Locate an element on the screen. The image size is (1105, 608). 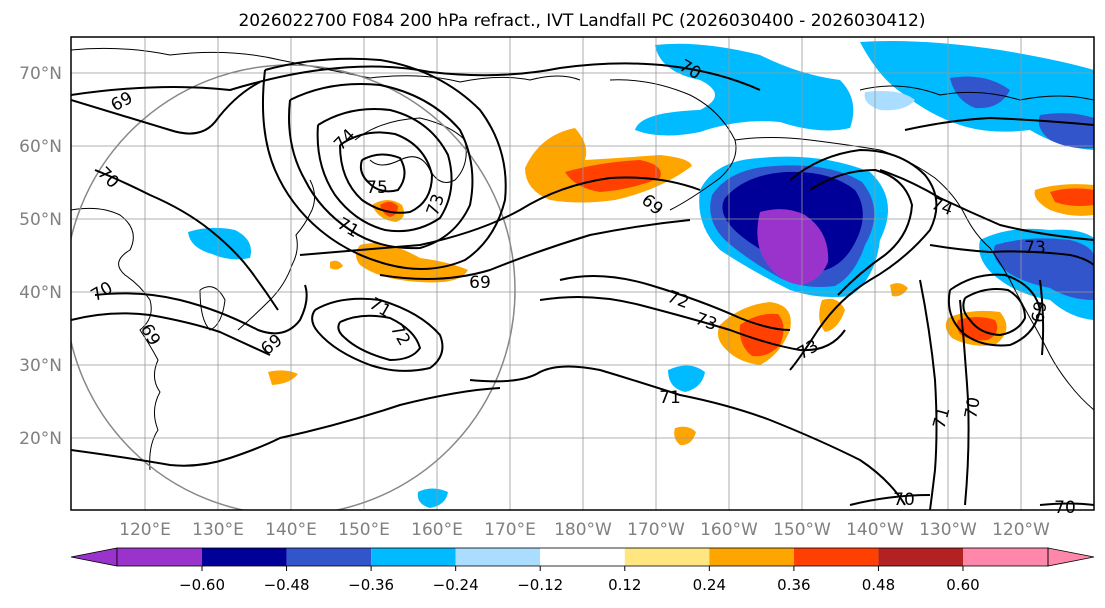
neg-area-west-us-mid is located at coordinates (1043, 269).